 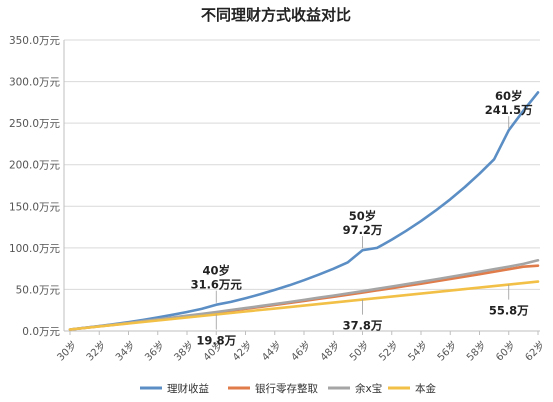 What do you see at coordinates (216, 271) in the screenshot?
I see `annotation-label: 40岁` at bounding box center [216, 271].